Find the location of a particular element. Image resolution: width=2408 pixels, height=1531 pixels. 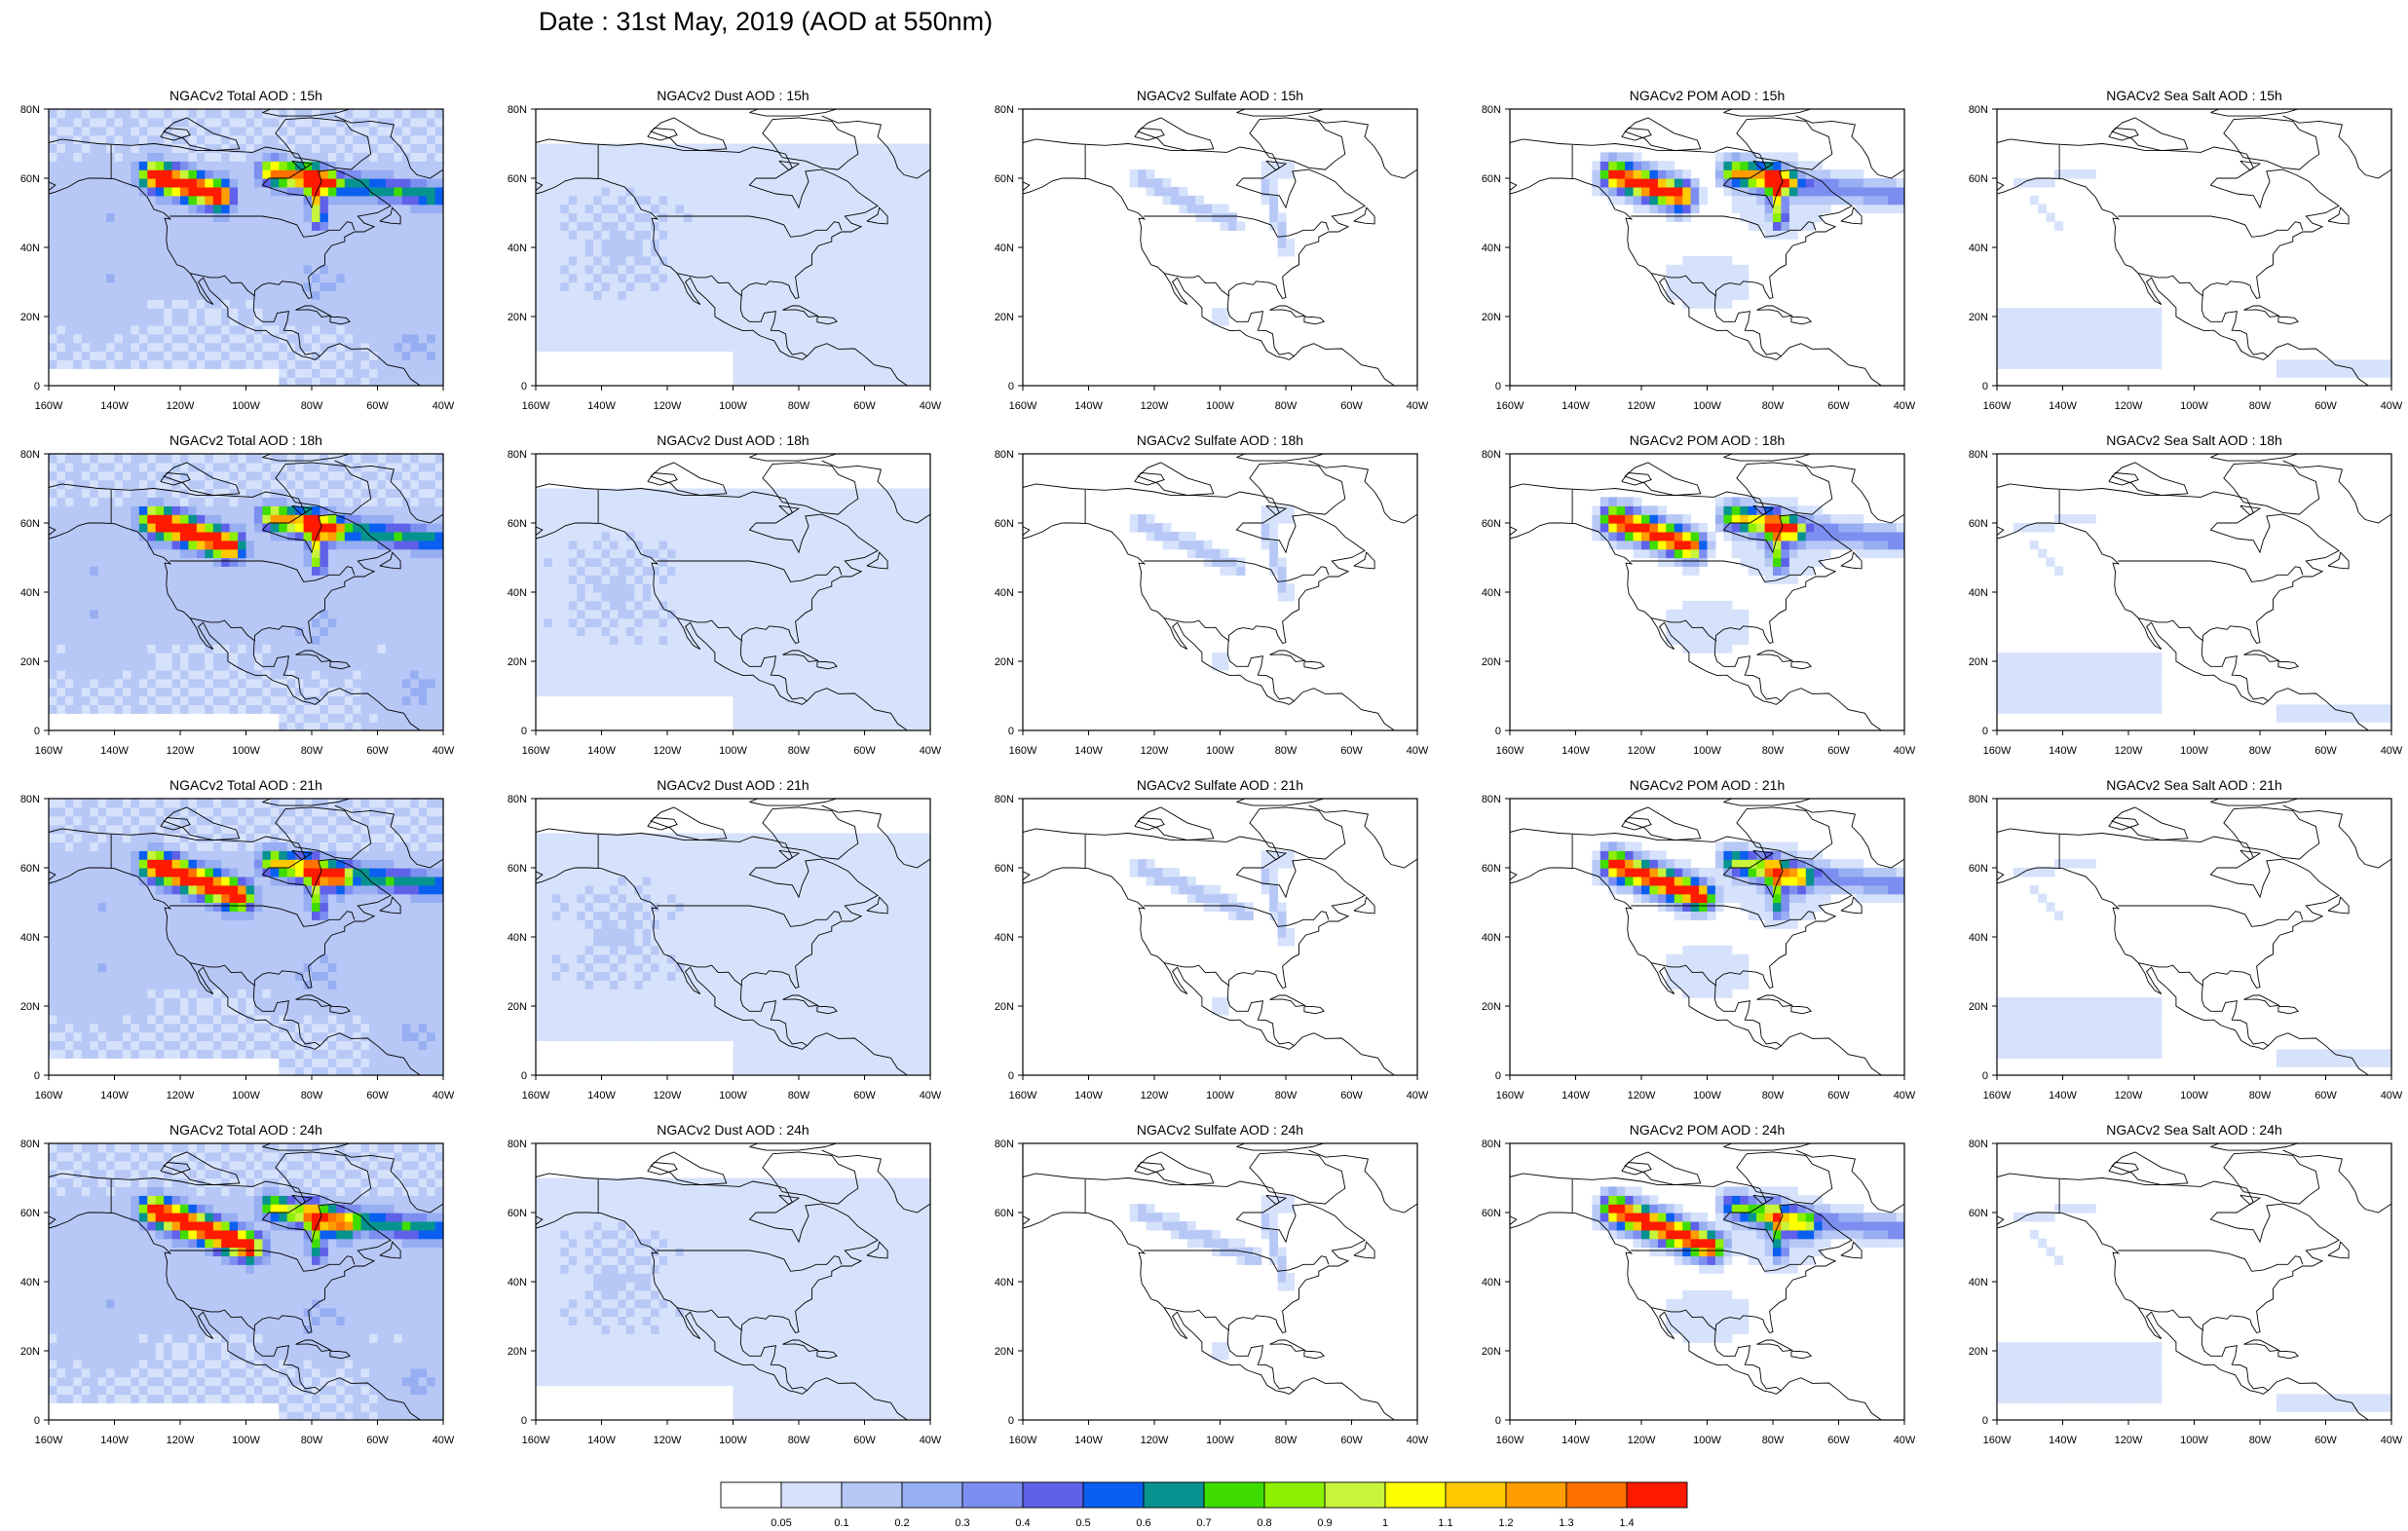

panel-title: NGACv2 Sulfate AOD : 24h is located at coordinates (1220, 1130).